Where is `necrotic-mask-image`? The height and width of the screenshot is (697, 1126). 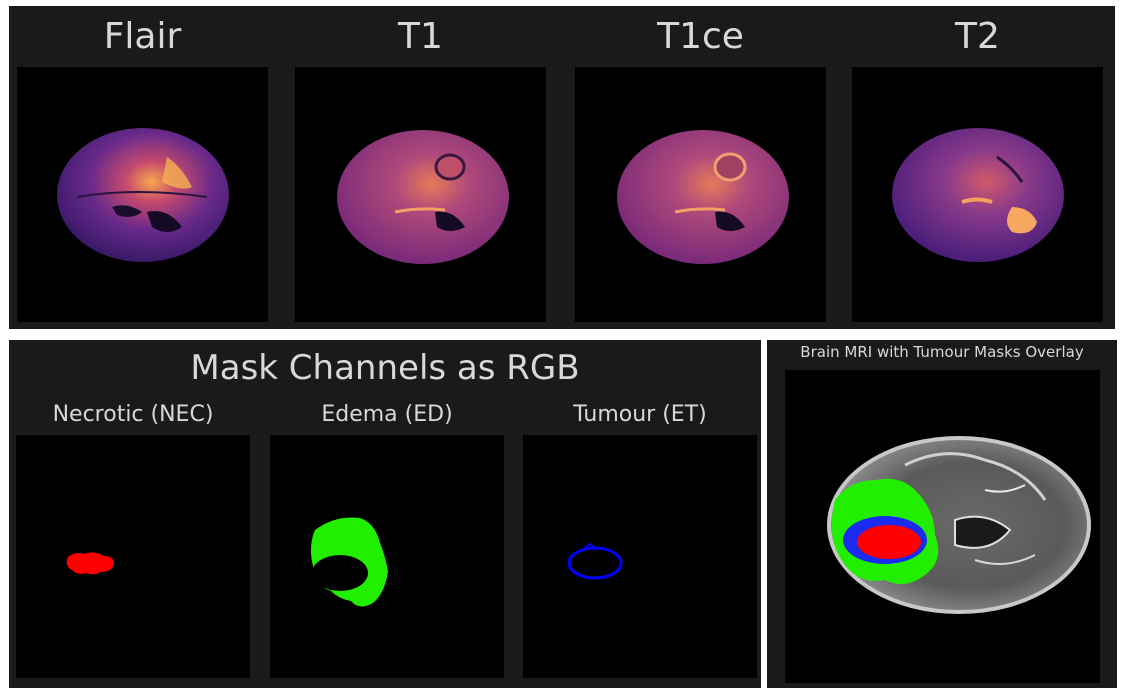 necrotic-mask-image is located at coordinates (133, 556).